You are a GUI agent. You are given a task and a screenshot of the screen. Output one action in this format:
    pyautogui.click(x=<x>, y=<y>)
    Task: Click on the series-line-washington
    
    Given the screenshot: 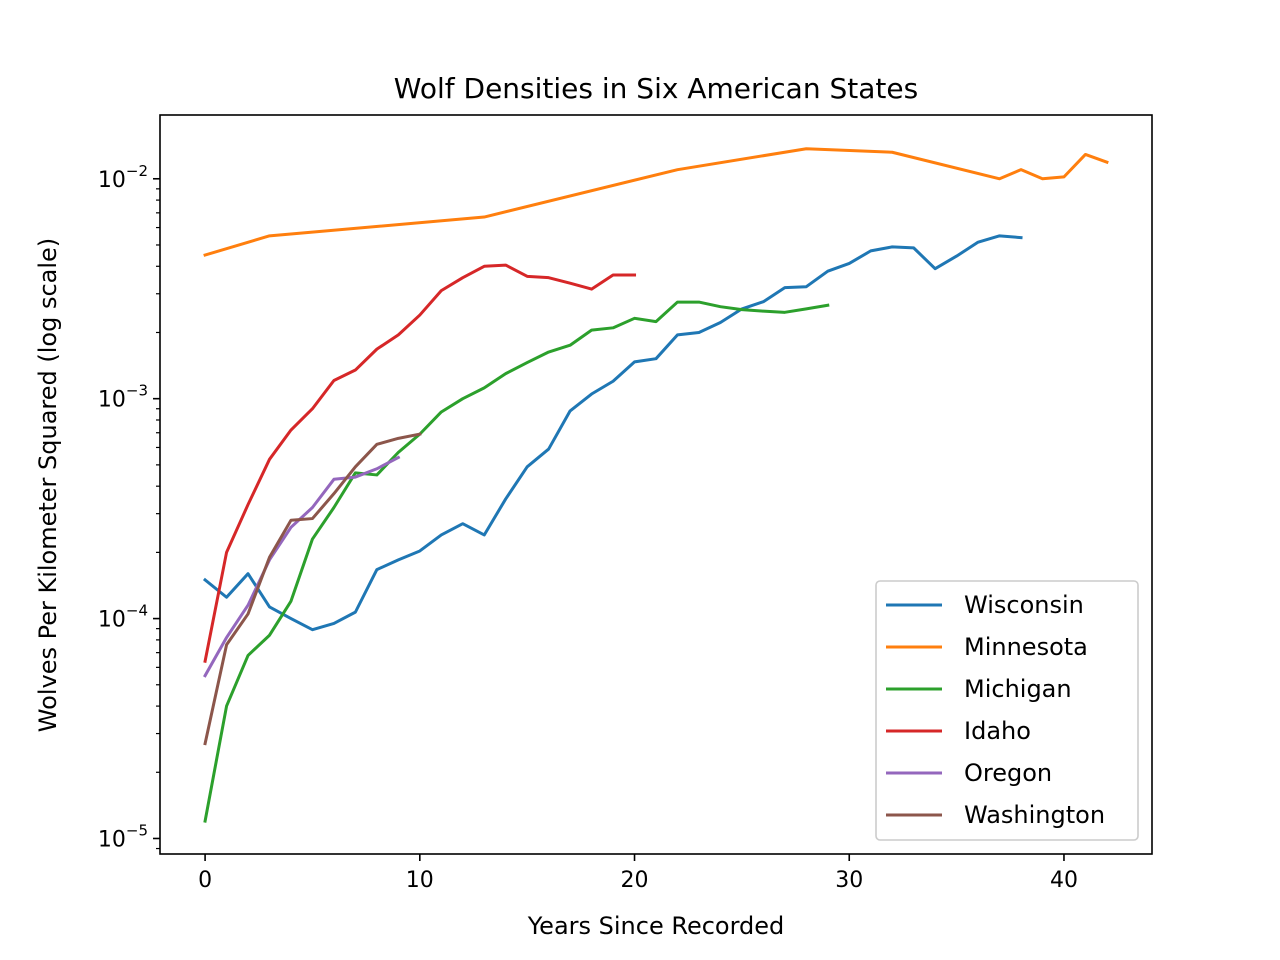 What is the action you would take?
    pyautogui.click(x=312, y=589)
    